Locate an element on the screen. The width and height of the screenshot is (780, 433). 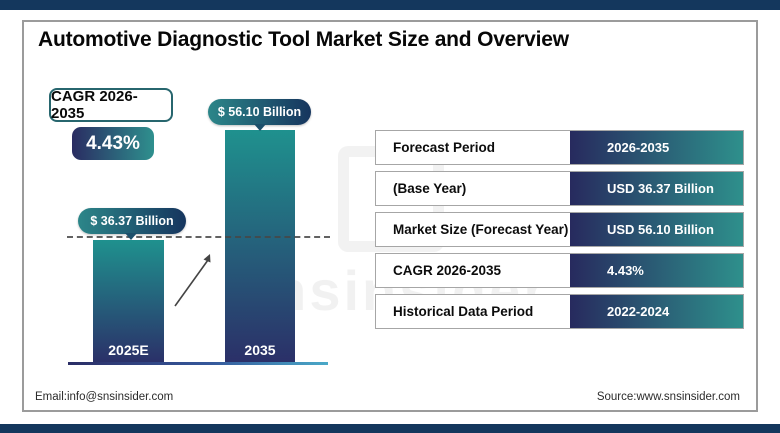
table-row-value: 4.43% is located at coordinates (656, 270).